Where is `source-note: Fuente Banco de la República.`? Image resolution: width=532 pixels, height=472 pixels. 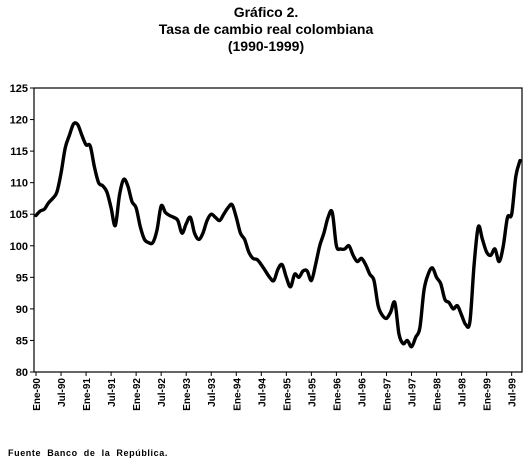
source-note: Fuente Banco de la República. is located at coordinates (88, 453).